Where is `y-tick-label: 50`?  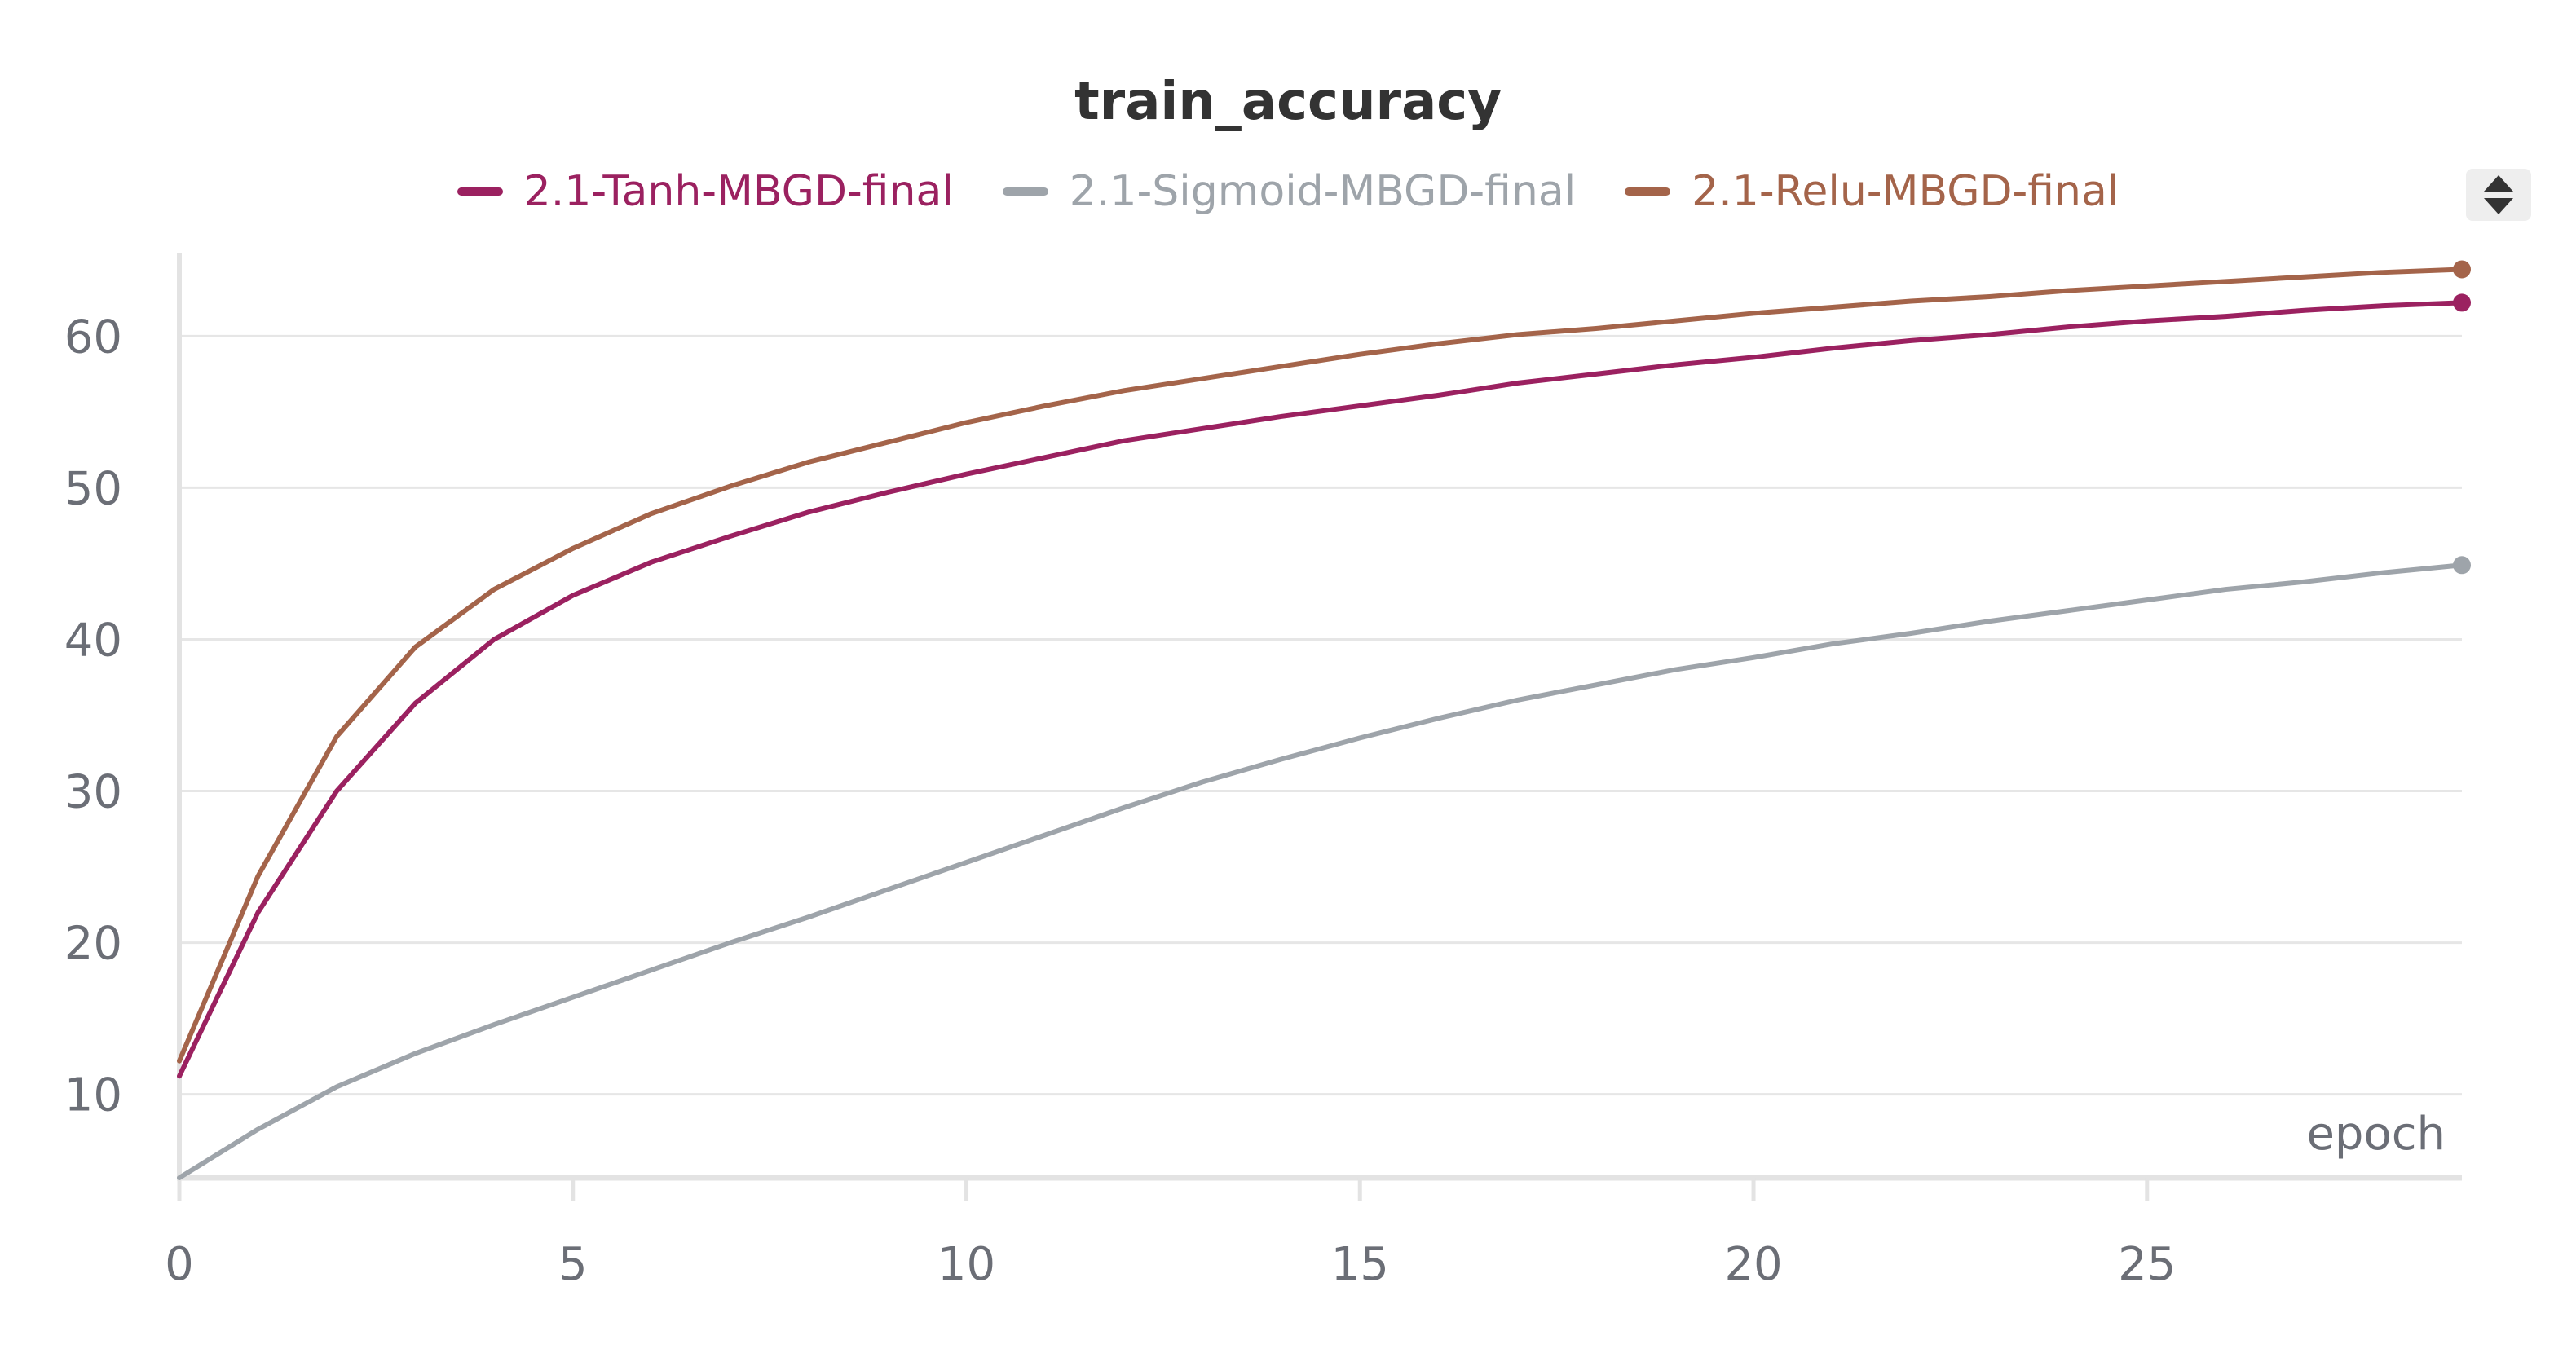 y-tick-label: 50 is located at coordinates (93, 488).